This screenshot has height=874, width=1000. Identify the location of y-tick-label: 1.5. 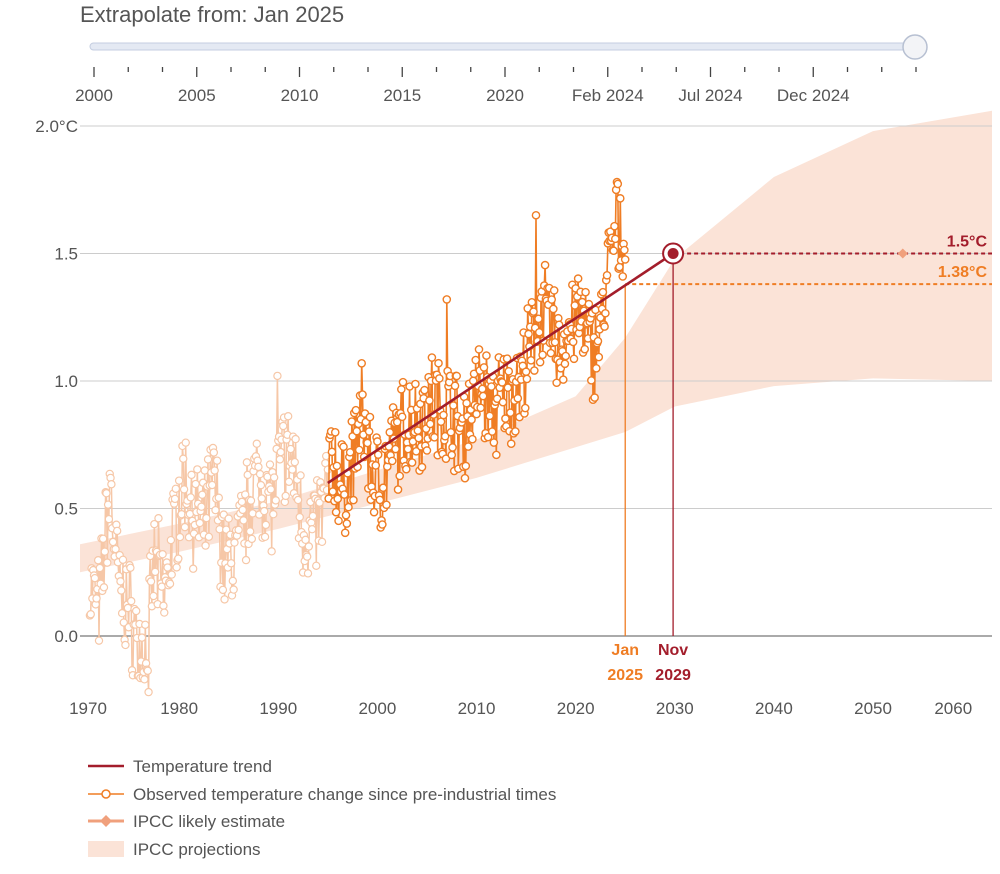
(66, 254).